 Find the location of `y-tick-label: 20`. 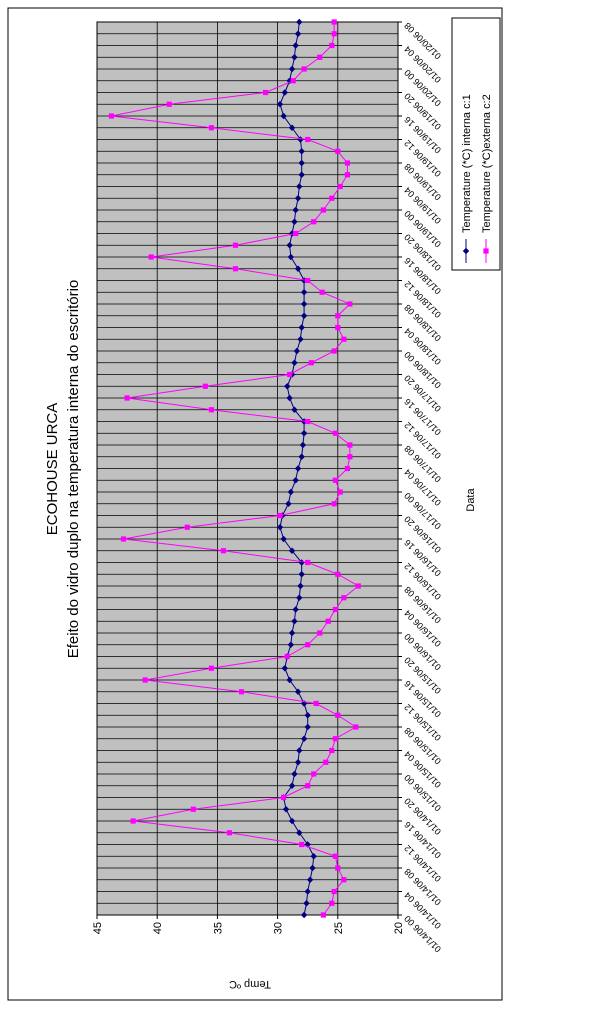

y-tick-label: 20 is located at coordinates (399, 928).